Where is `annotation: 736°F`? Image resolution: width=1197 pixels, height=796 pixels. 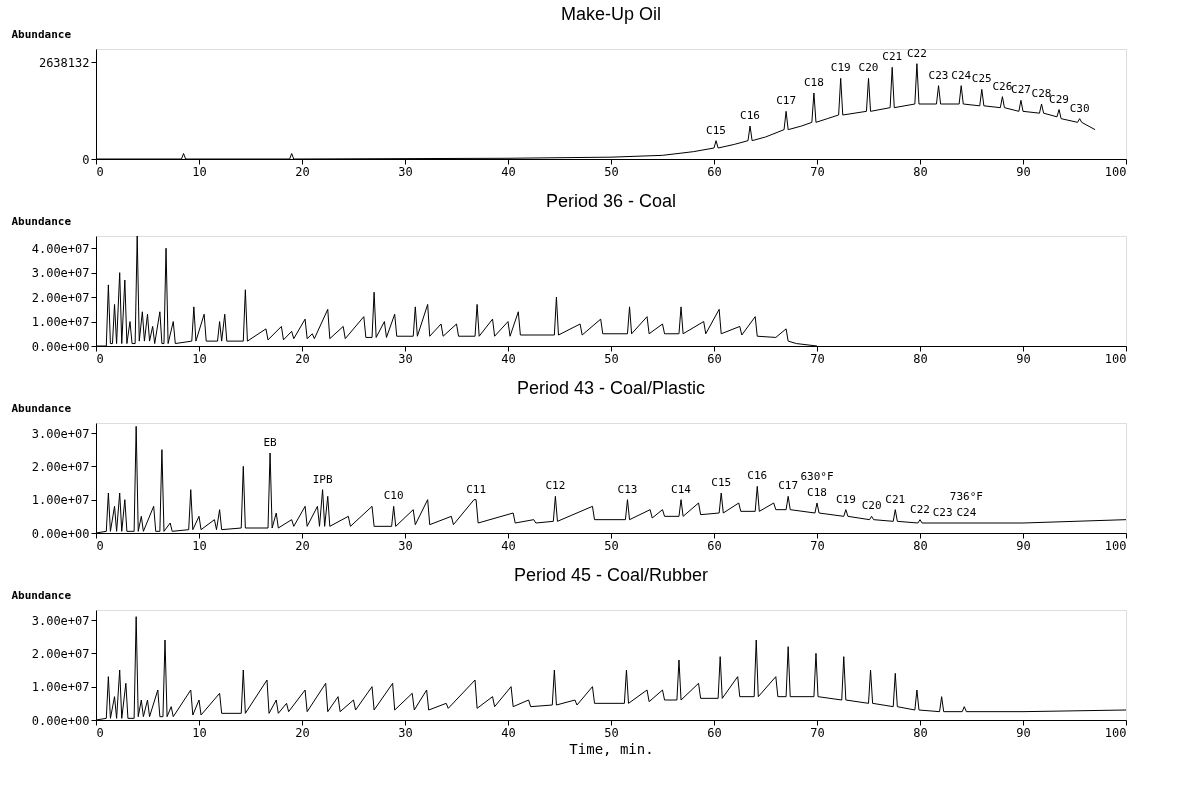 annotation: 736°F is located at coordinates (966, 496).